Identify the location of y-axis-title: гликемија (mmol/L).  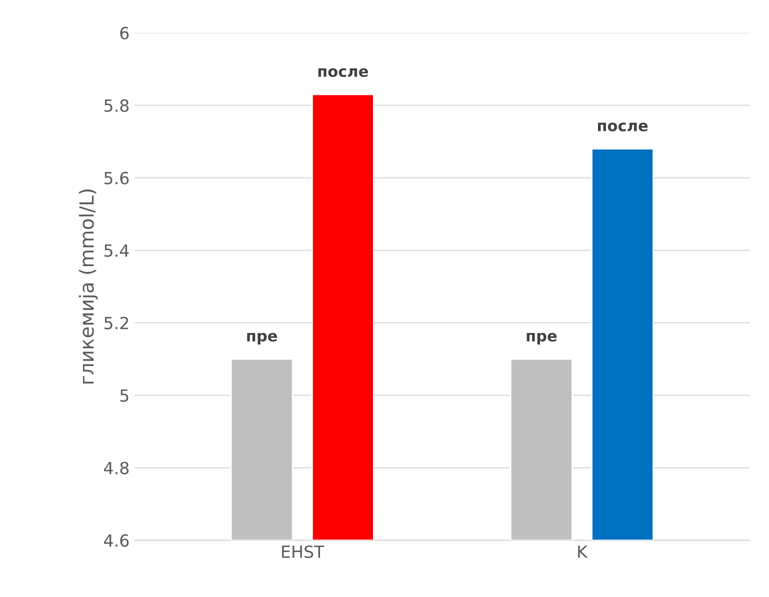
(88, 286).